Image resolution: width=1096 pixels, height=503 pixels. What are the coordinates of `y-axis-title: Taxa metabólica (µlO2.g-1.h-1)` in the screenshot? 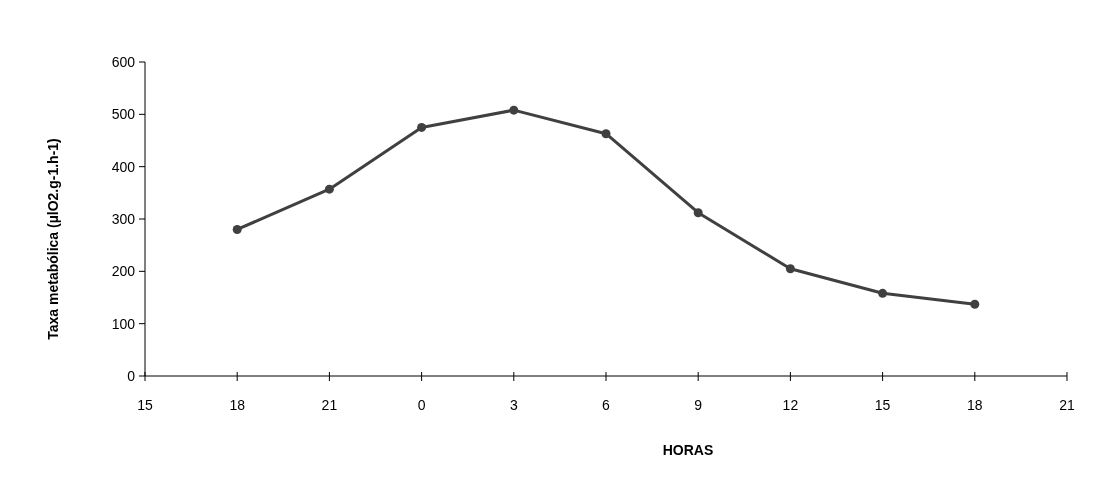 It's located at (53, 239).